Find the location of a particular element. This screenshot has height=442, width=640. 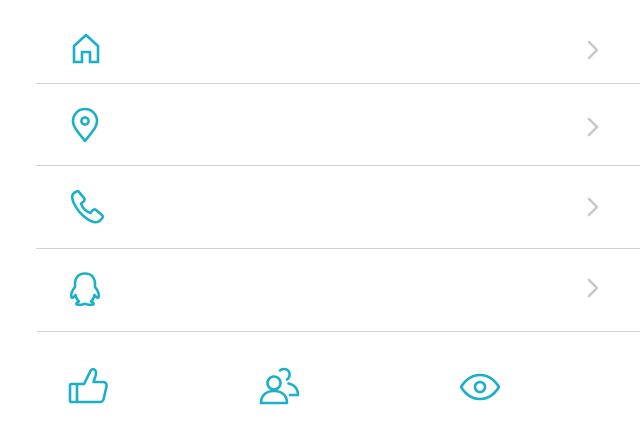

thumbs-up-icon is located at coordinates (88, 385).